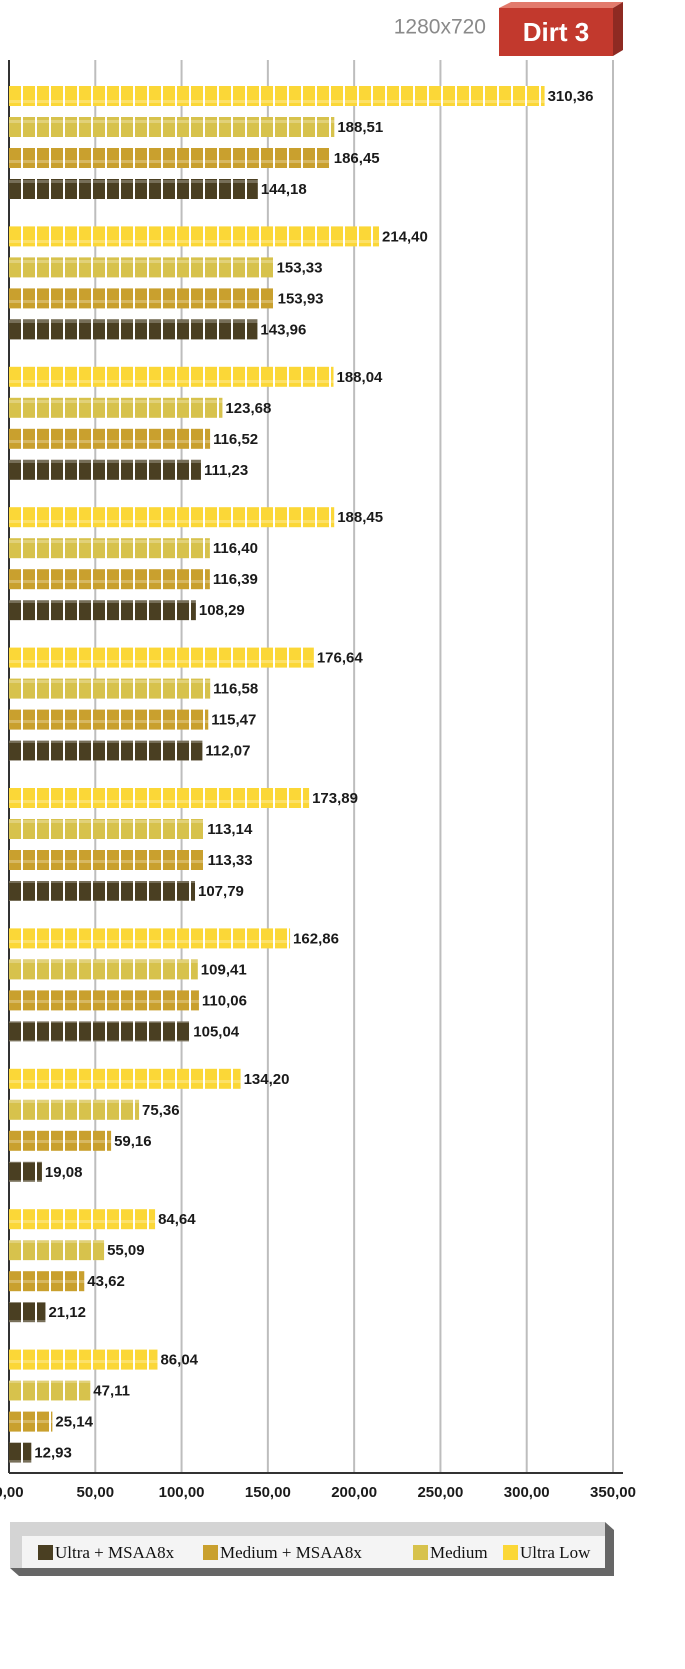 The width and height of the screenshot is (685, 1669). What do you see at coordinates (527, 1492) in the screenshot?
I see `x-tick-label: 300,00` at bounding box center [527, 1492].